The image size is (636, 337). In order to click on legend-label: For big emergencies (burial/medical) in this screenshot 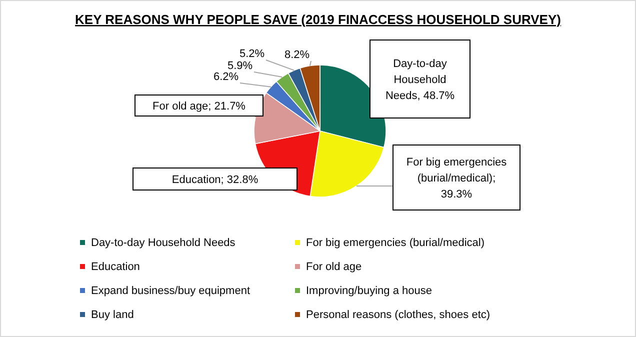, I will do `click(395, 243)`.